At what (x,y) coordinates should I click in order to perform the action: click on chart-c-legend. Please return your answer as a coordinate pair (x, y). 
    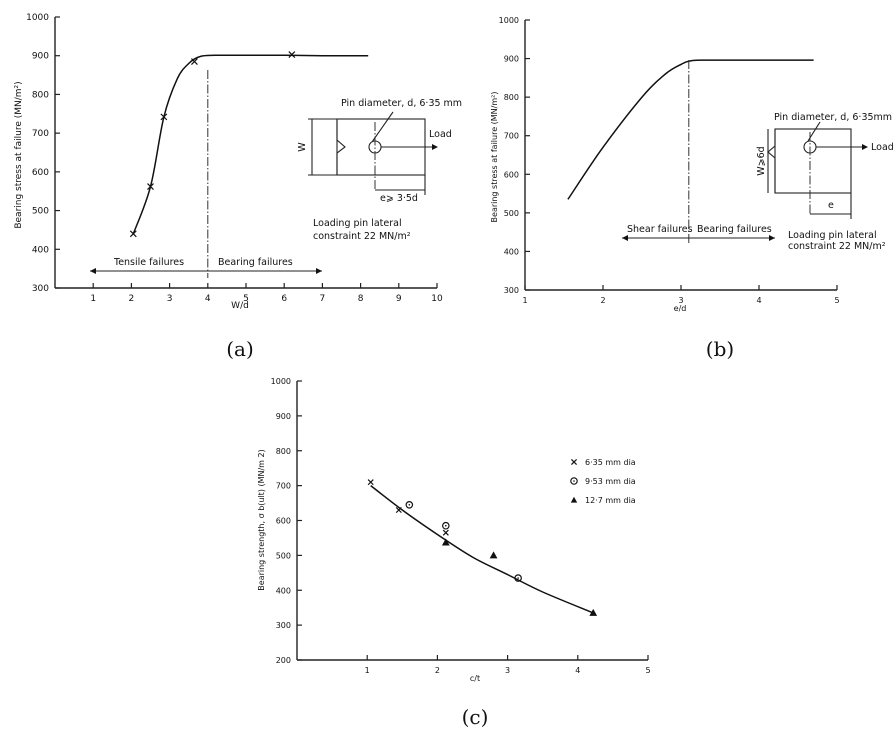
    Looking at the image, I should click on (574, 480).